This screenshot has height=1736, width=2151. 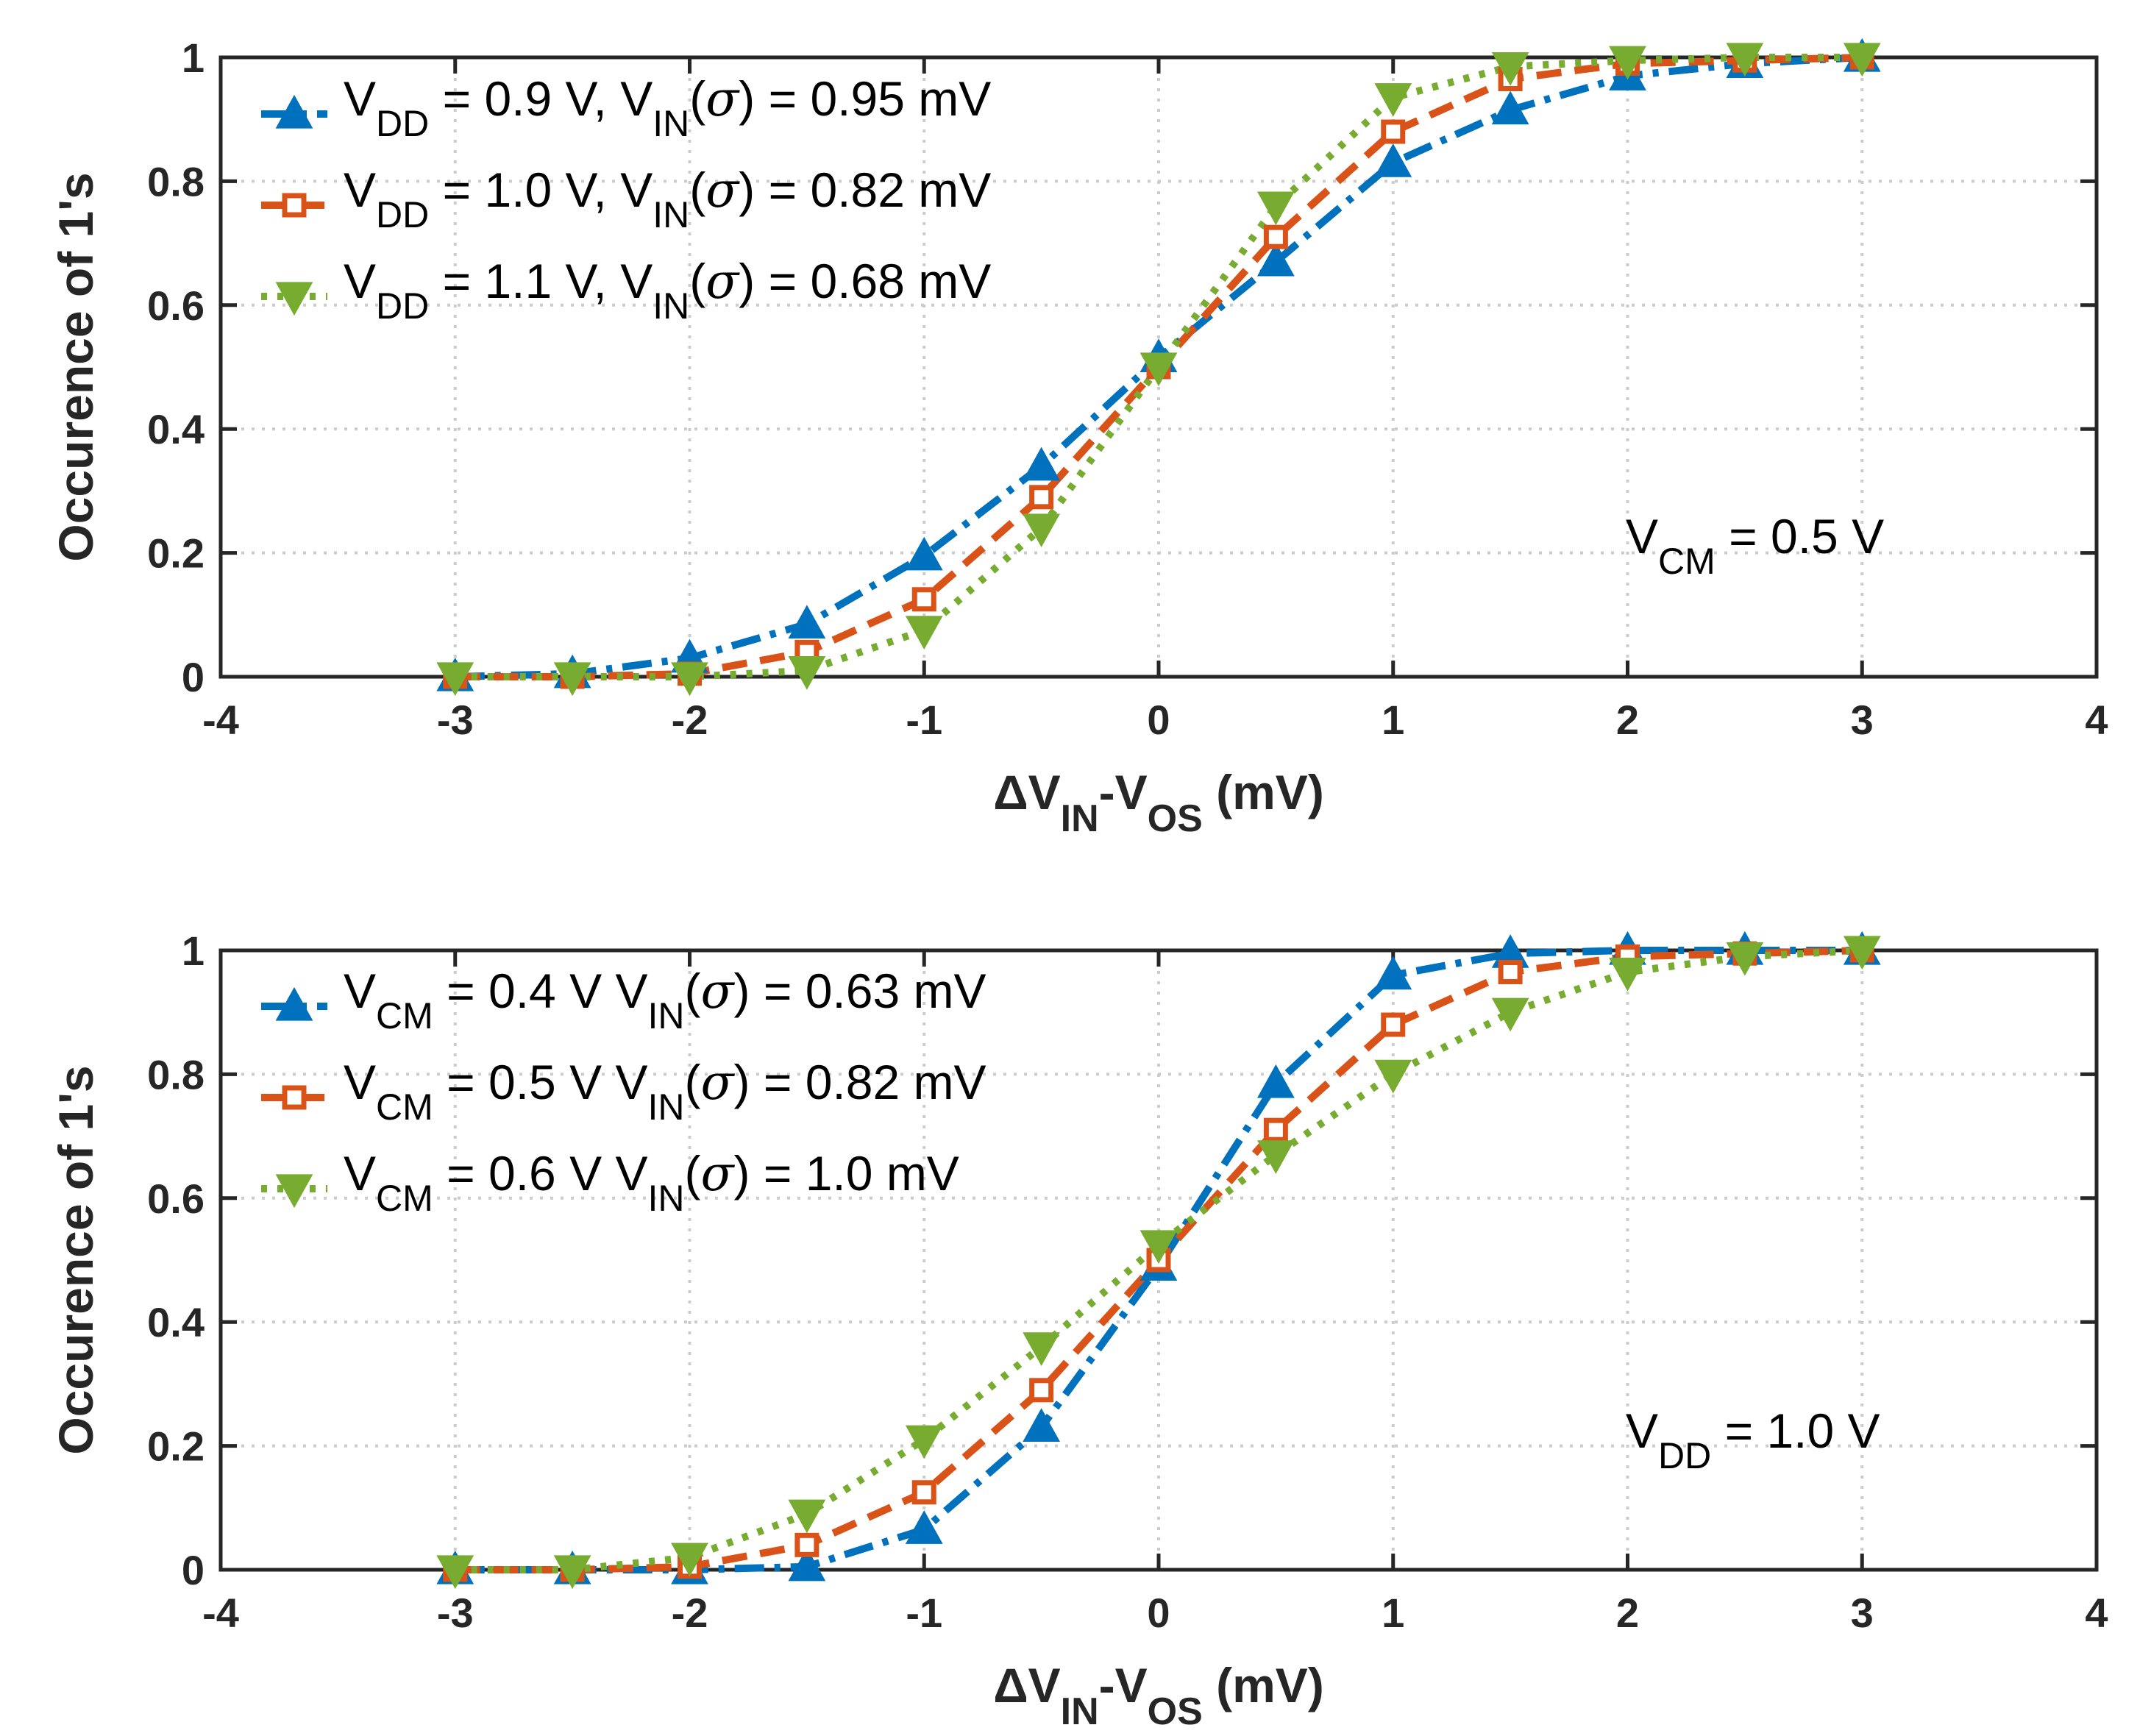 What do you see at coordinates (651, 1182) in the screenshot?
I see `legend-entry-3: VCM = 0.6 V VIN(σ) = 1.0 mV` at bounding box center [651, 1182].